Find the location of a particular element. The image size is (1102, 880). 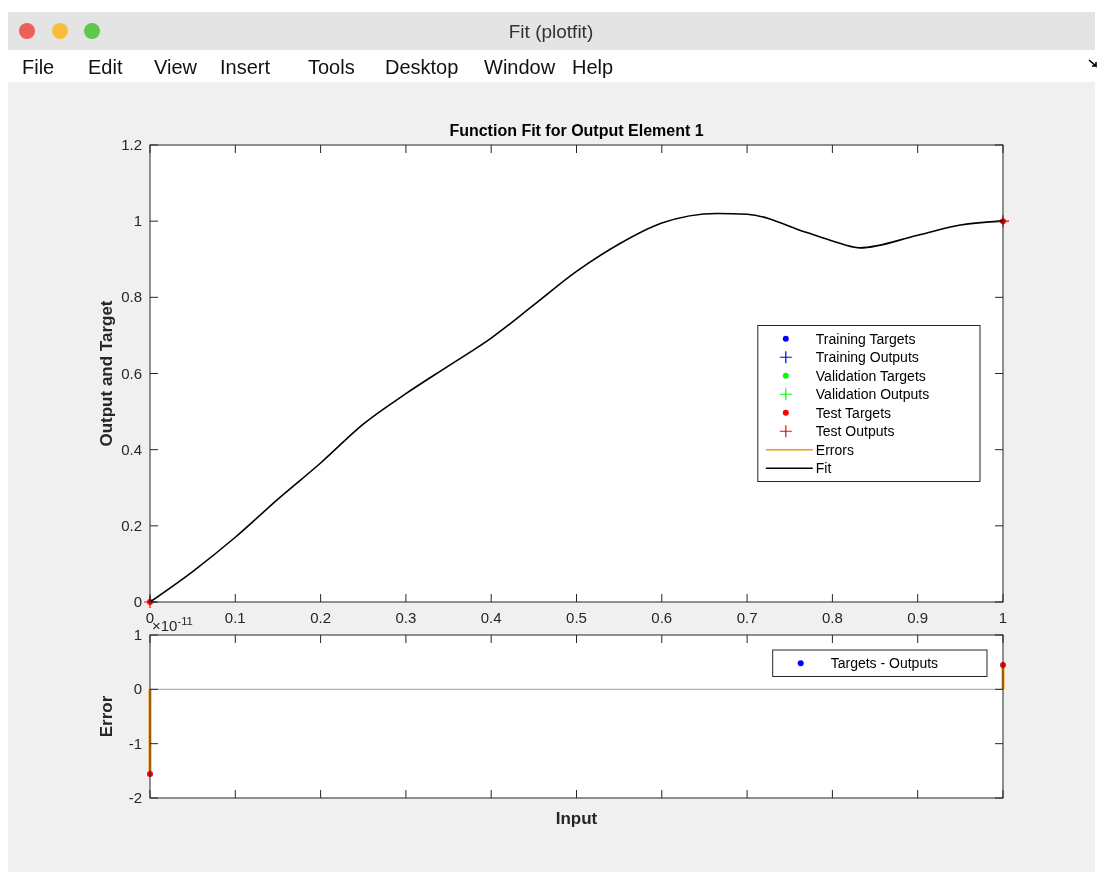

x-tick-label: 0.4 is located at coordinates (491, 617).